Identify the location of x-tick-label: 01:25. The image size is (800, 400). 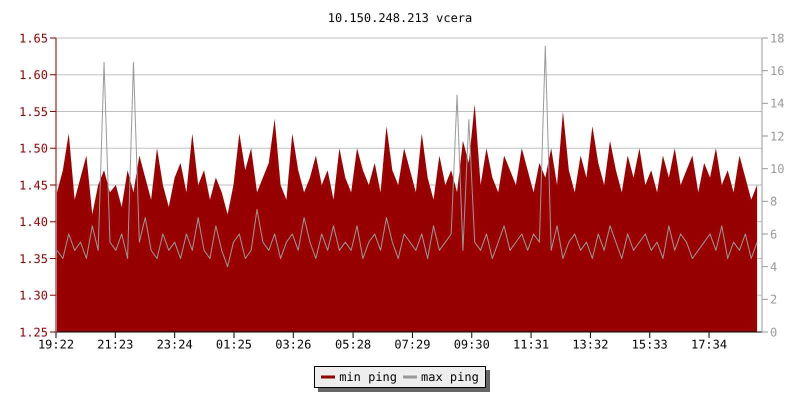
(234, 345).